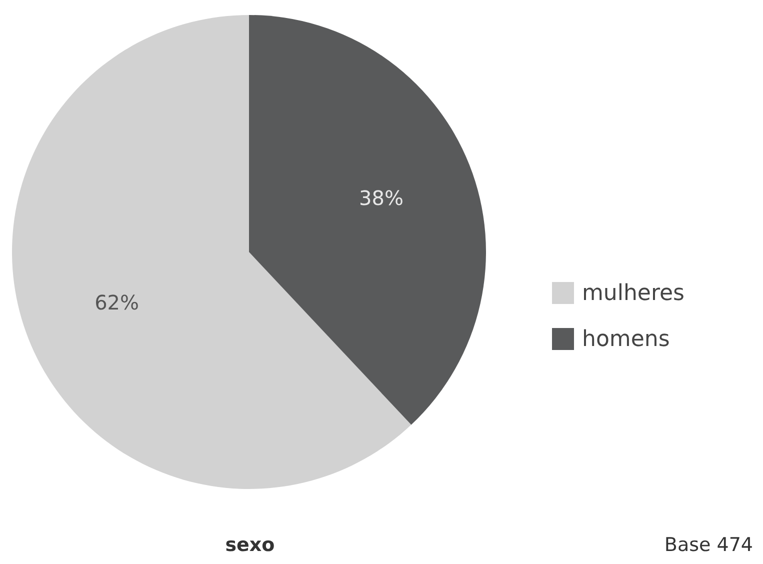 This screenshot has height=564, width=763. I want to click on legend-label: homens, so click(626, 339).